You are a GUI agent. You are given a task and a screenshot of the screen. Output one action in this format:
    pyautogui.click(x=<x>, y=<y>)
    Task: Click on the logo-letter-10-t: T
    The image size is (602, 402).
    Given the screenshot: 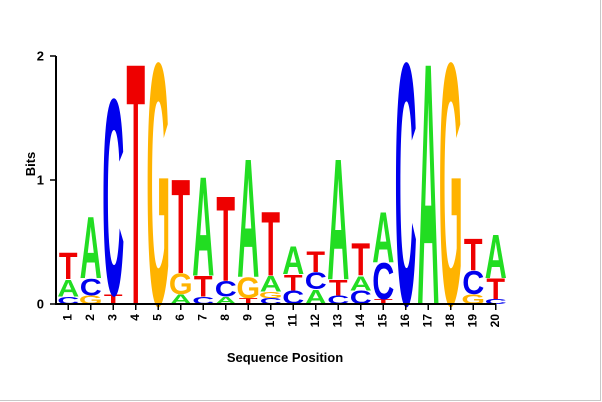 What is the action you would take?
    pyautogui.click(x=270, y=245)
    